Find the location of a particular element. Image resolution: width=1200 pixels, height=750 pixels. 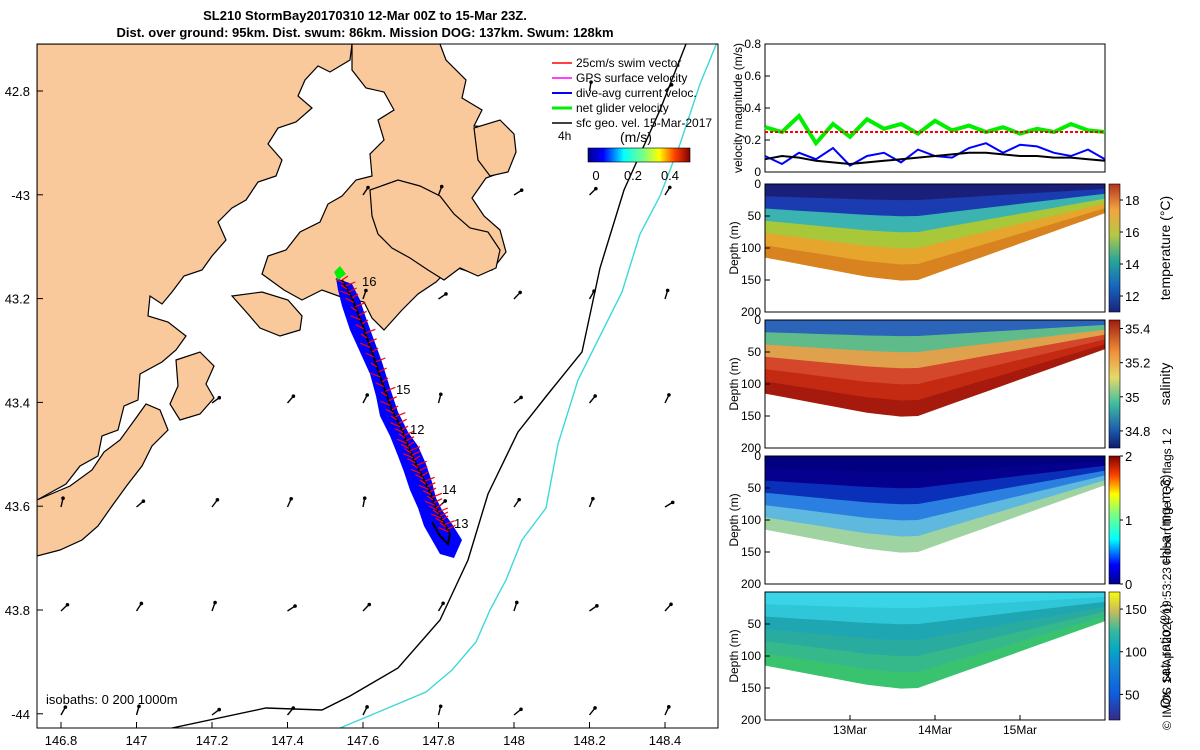

map-x-tick-label: 146.8 is located at coordinates (61, 740).